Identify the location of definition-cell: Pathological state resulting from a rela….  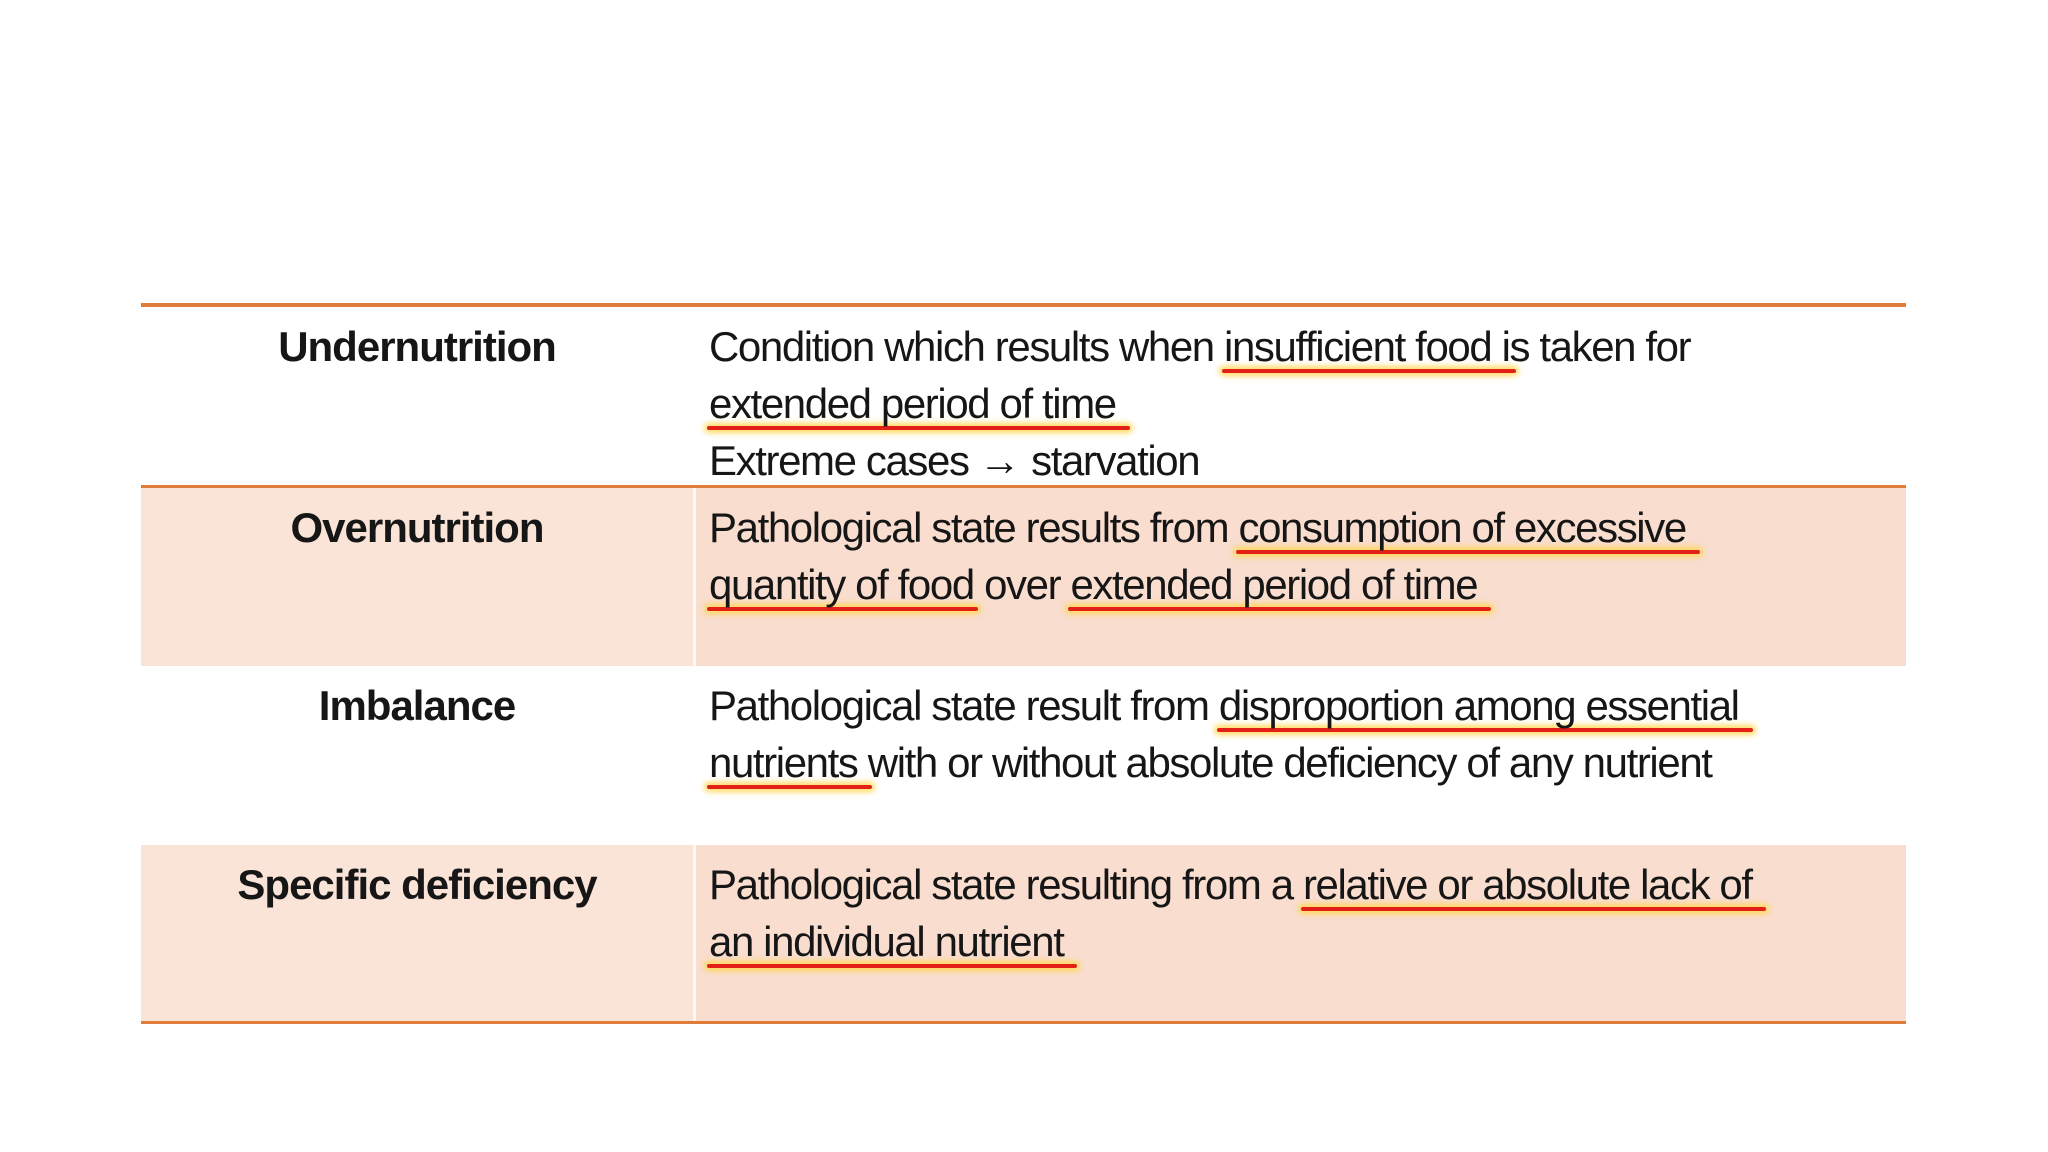
(1299, 933).